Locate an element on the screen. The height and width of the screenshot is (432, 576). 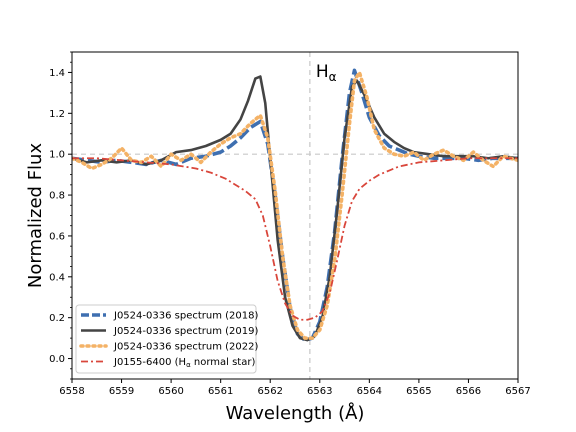
y-tick-label: 1.4 is located at coordinates (57, 73).